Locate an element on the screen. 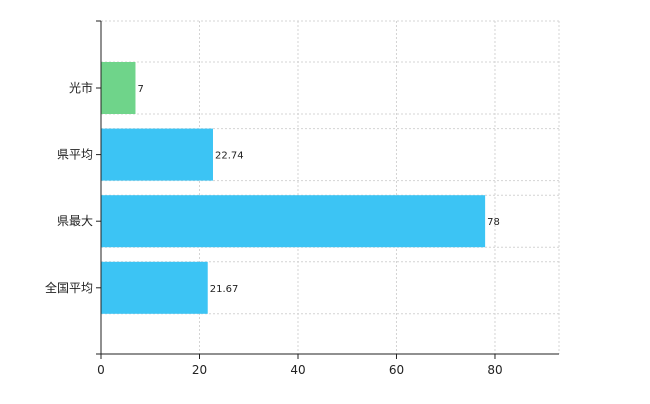 Image resolution: width=650 pixels, height=404 pixels. data-label: 21.67 is located at coordinates (224, 289).